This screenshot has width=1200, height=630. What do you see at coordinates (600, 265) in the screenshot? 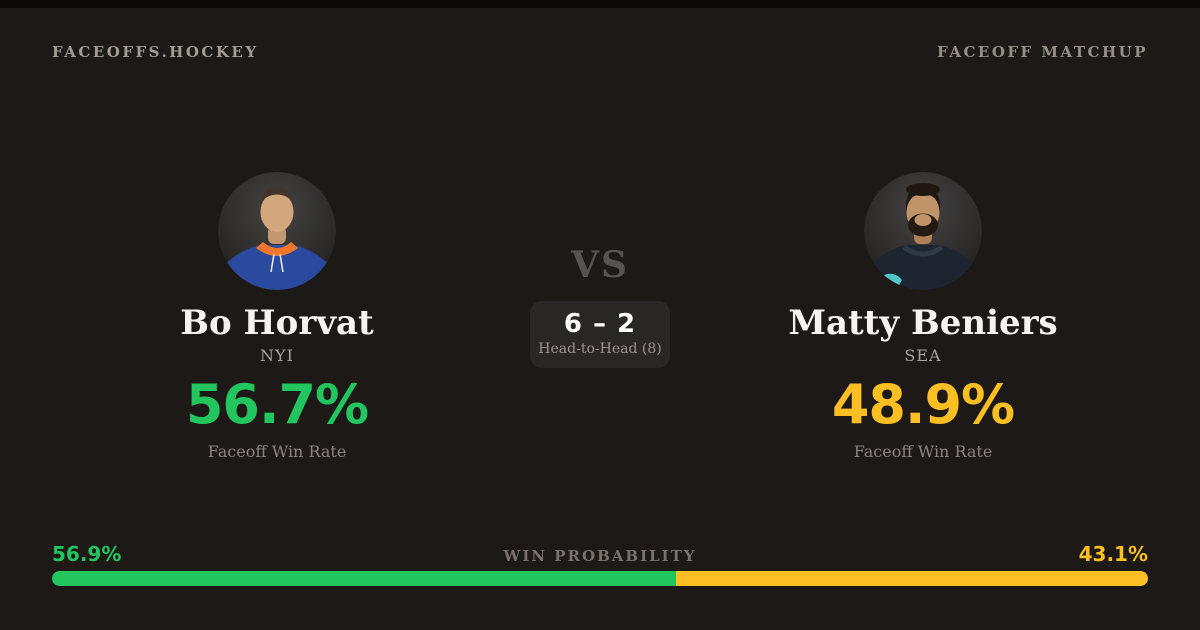
I see `vs-label: VS` at bounding box center [600, 265].